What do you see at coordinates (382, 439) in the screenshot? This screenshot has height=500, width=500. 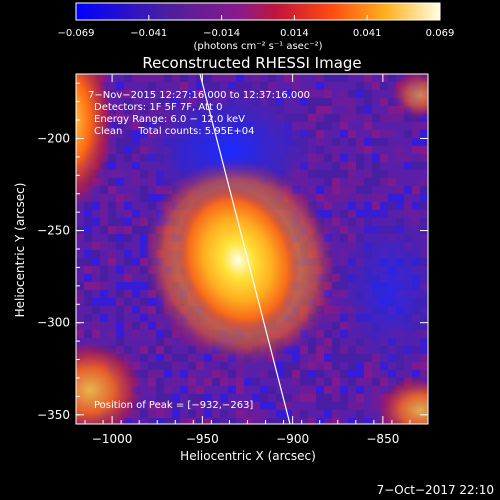 I see `x-tick-label: −850` at bounding box center [382, 439].